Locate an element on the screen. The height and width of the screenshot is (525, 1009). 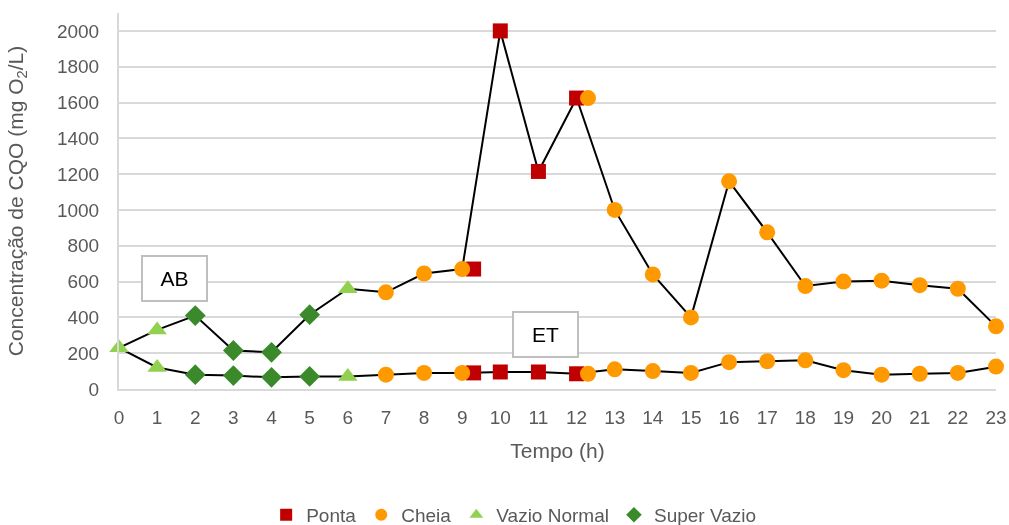
y-tick-label: 1400 is located at coordinates (78, 138).